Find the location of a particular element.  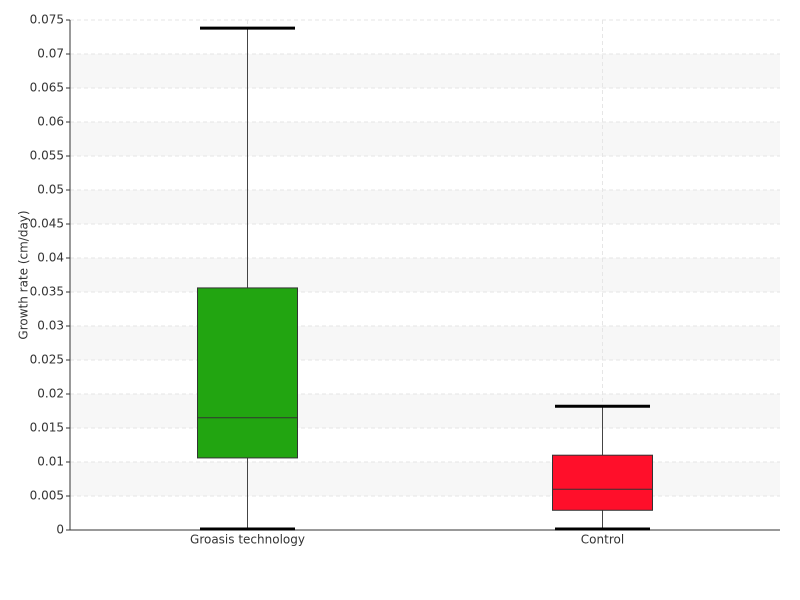

y-tick-label: 0.055 is located at coordinates (47, 156).